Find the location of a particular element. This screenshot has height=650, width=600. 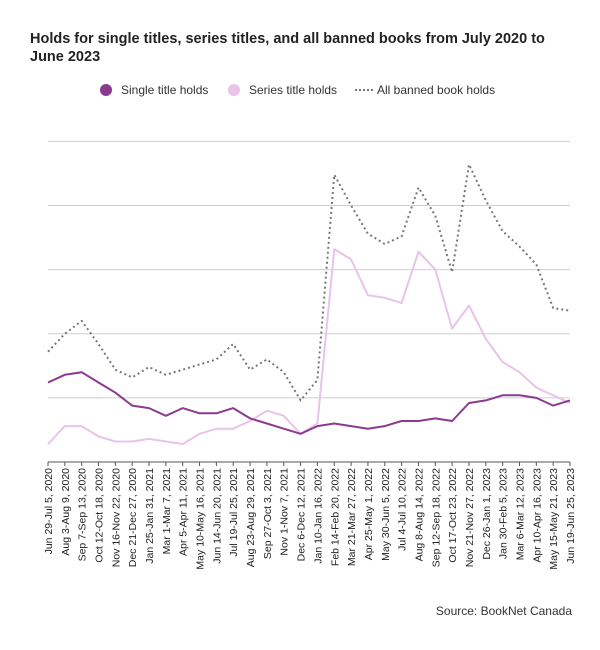

x-tick-label: May 15-May 21, 2023 is located at coordinates (554, 519).